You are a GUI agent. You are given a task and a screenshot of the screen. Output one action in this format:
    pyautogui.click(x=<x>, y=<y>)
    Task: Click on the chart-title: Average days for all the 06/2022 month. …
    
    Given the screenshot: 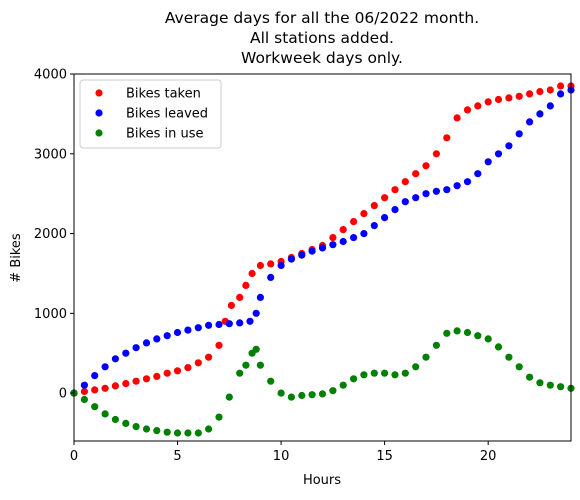 What is the action you would take?
    pyautogui.click(x=322, y=38)
    